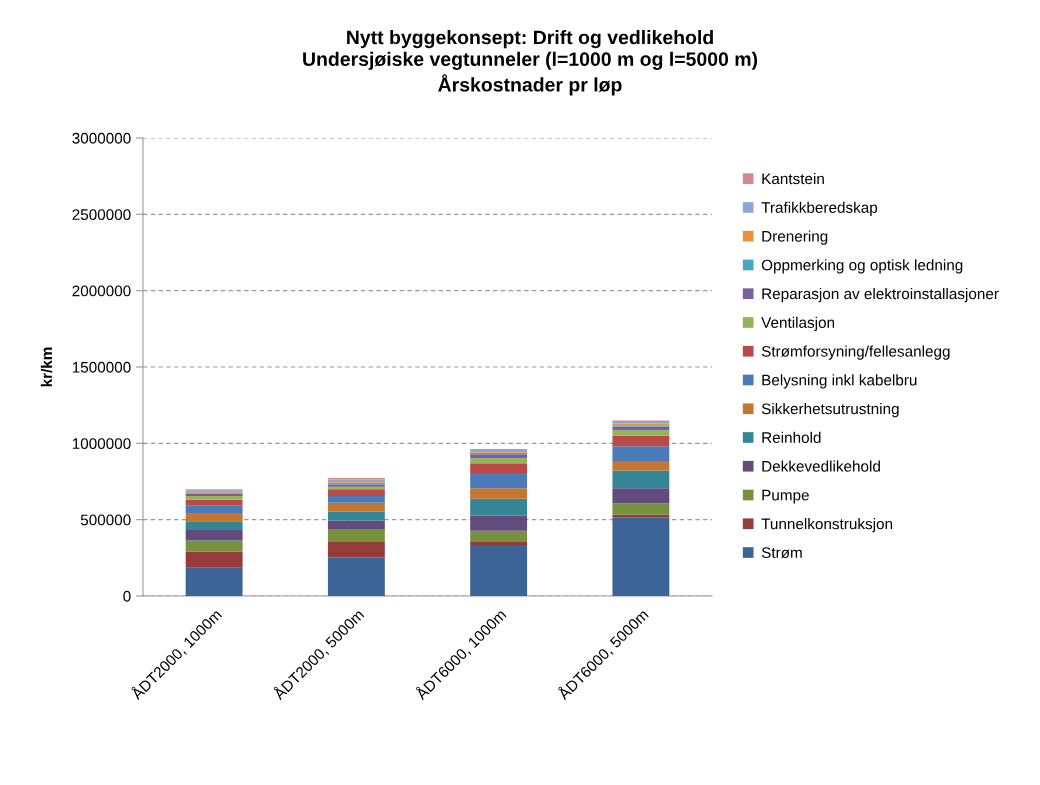 Image resolution: width=1040 pixels, height=785 pixels. What do you see at coordinates (830, 410) in the screenshot?
I see `legend-label: Sikkerhetsutrustning` at bounding box center [830, 410].